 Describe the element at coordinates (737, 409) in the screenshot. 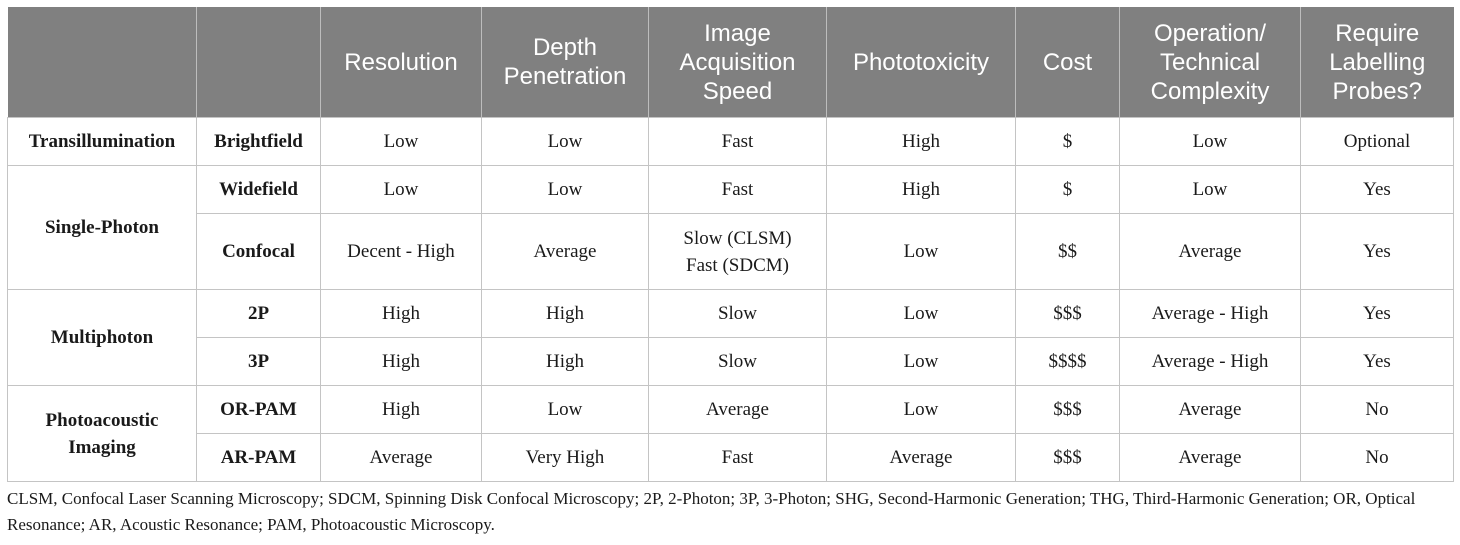

I see `speed-cell: Average` at that location.